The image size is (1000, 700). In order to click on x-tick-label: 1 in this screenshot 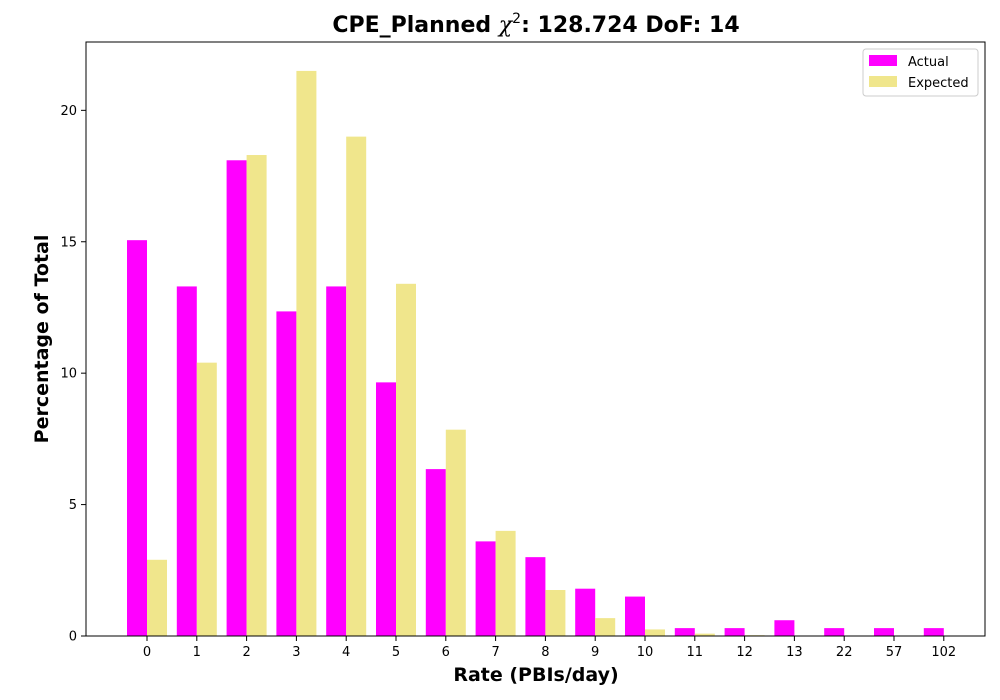, I will do `click(197, 652)`.